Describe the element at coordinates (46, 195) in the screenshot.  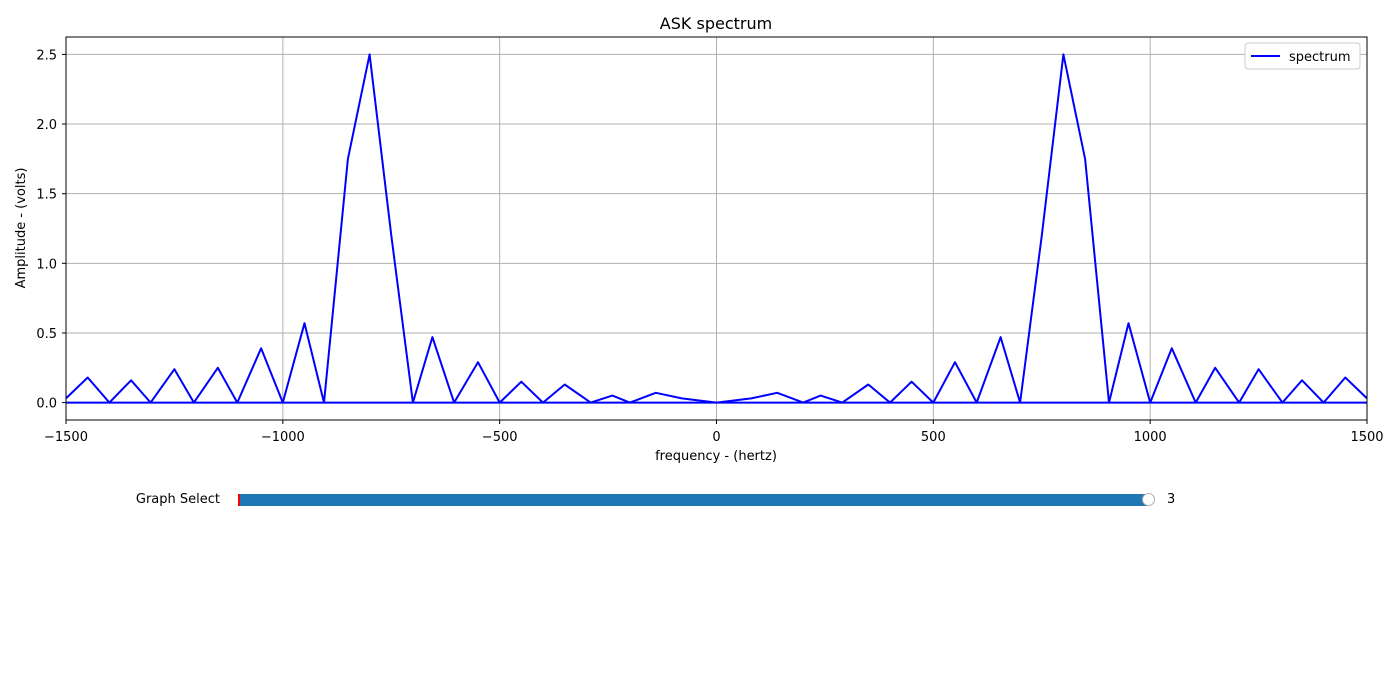
I see `y-tick-label: 1.5` at that location.